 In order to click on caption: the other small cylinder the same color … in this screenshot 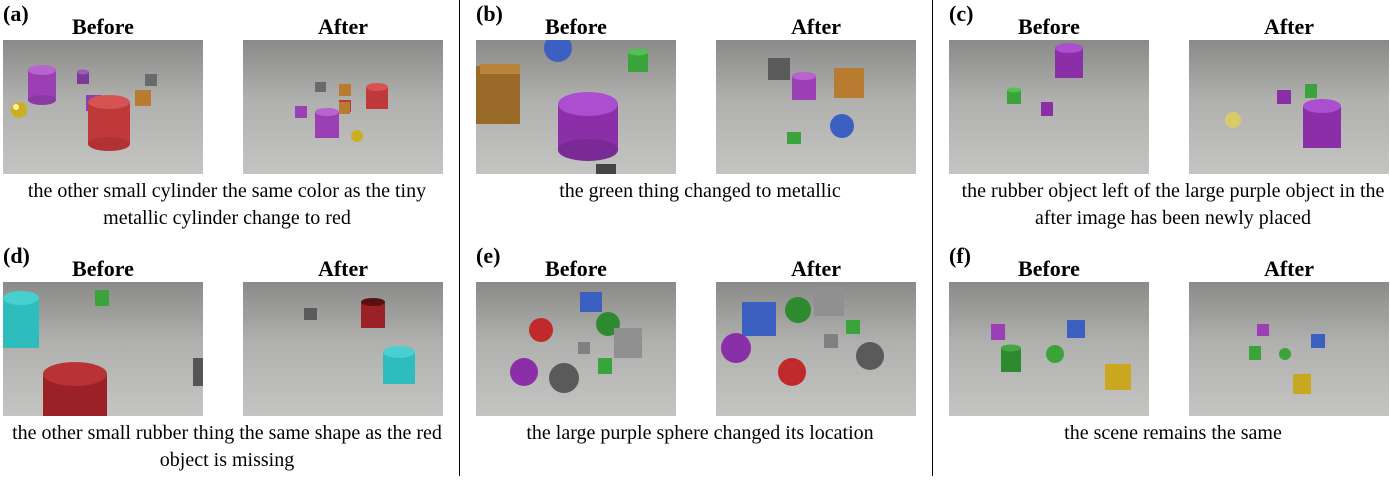, I will do `click(227, 204)`.